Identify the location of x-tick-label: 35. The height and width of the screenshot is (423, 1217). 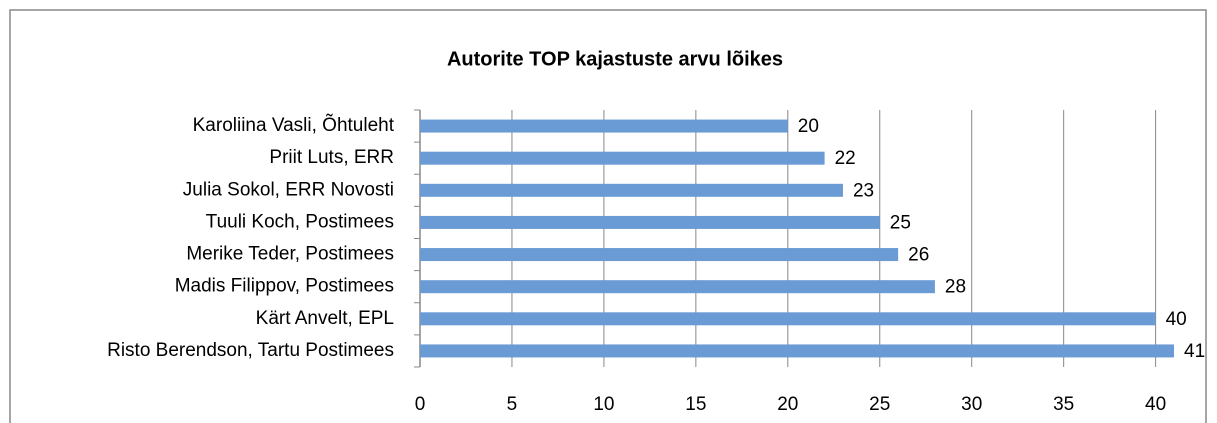
(1063, 404).